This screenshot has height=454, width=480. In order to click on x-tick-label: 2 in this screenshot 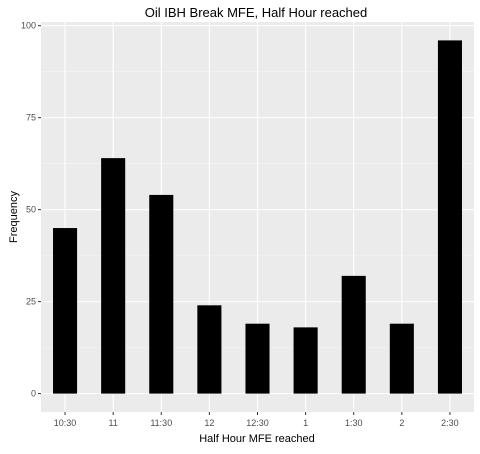, I will do `click(401, 423)`.